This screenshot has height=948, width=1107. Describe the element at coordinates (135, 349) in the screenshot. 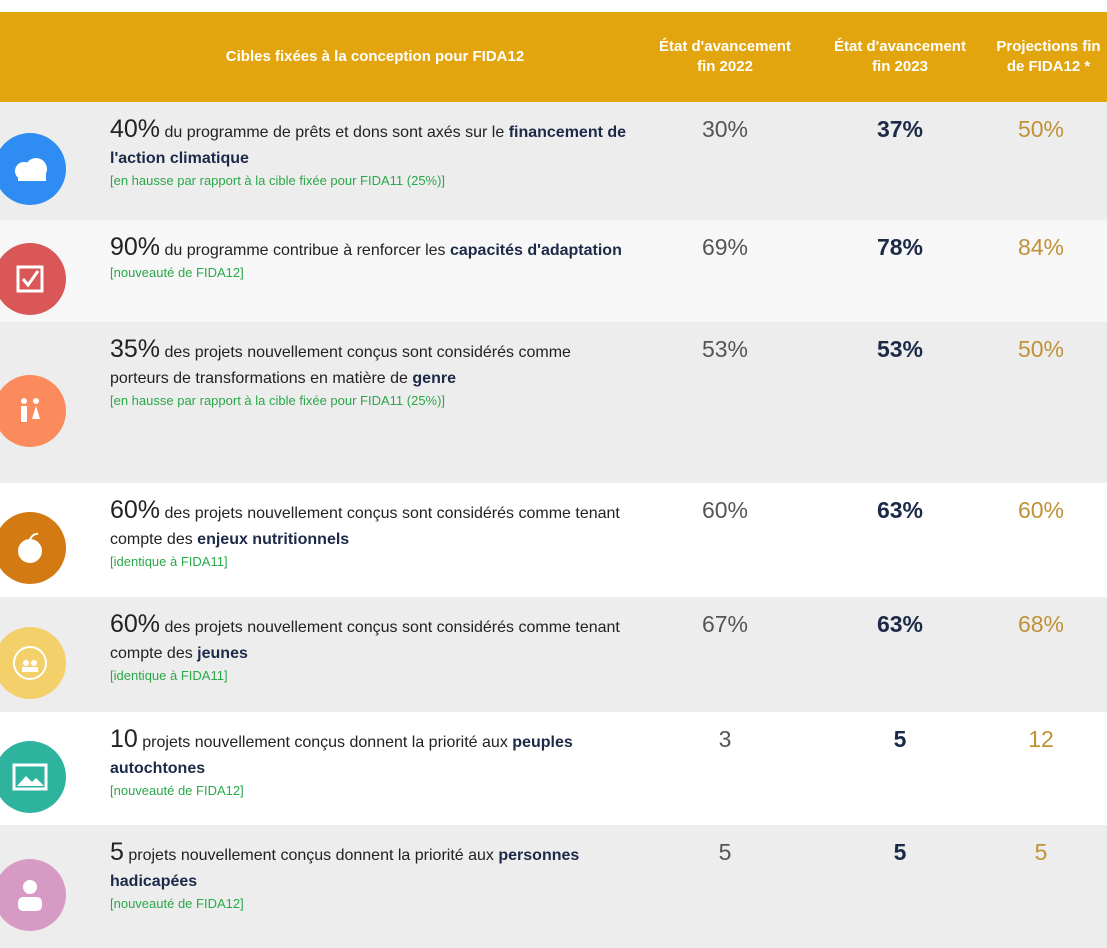

I see `target-number: 35%` at that location.